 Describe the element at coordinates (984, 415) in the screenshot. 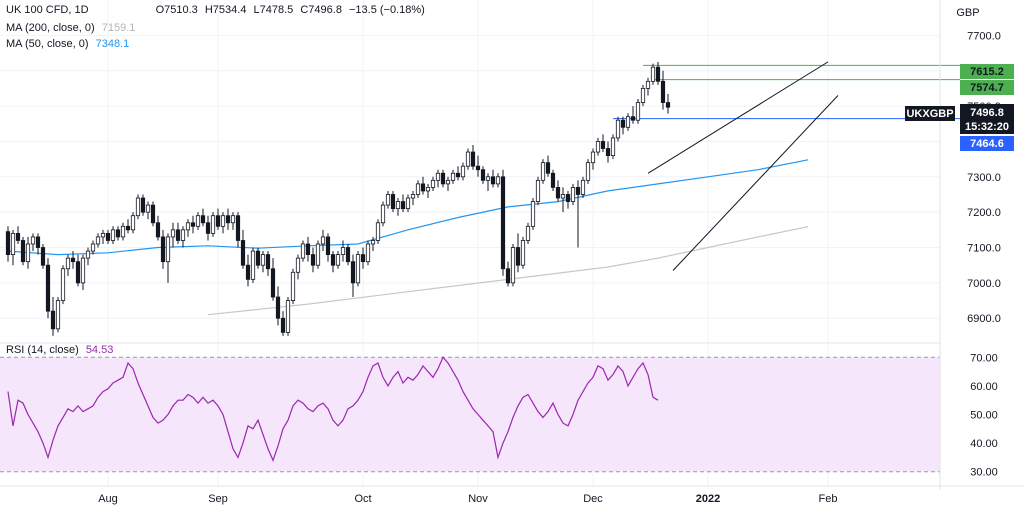

I see `rsi-axis-ticks: 70.00 60.00 50.00 40.00 30.00` at that location.